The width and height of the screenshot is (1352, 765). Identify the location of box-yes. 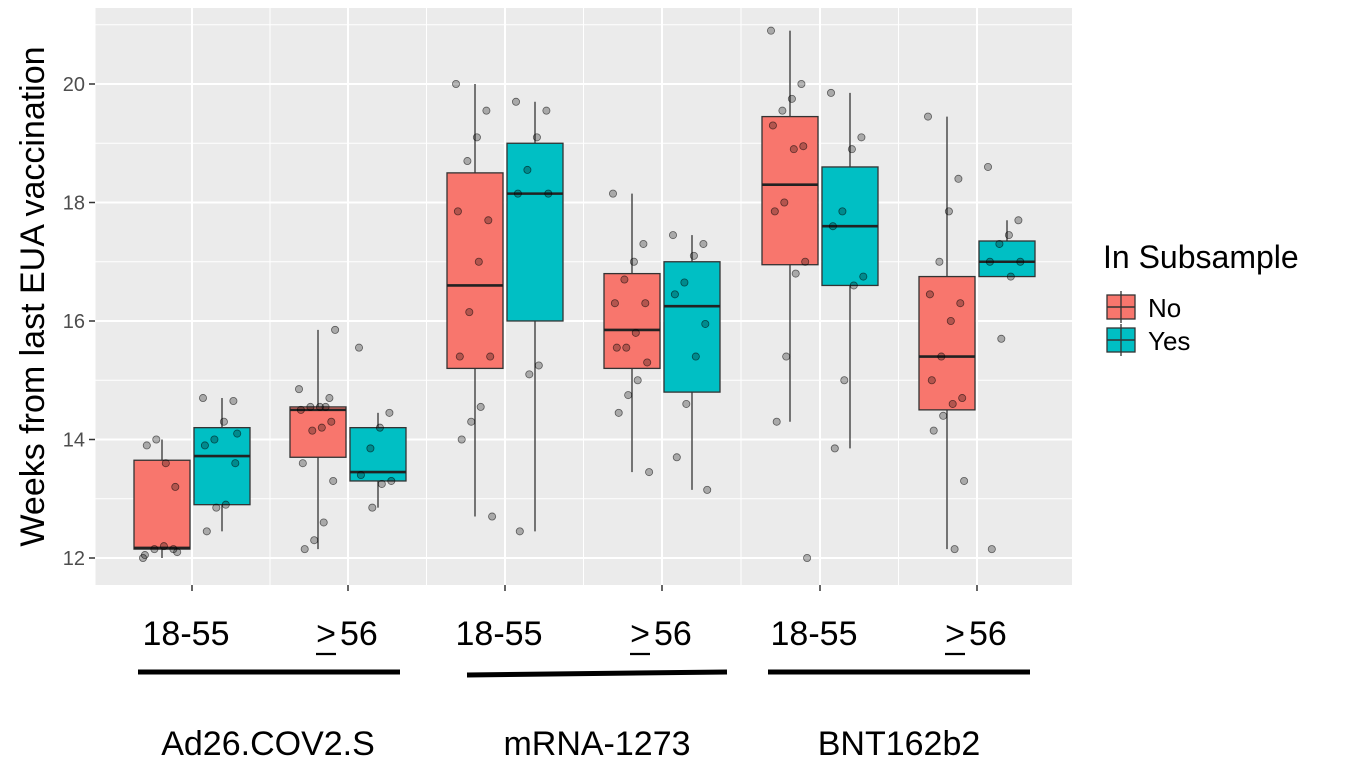
(535, 316).